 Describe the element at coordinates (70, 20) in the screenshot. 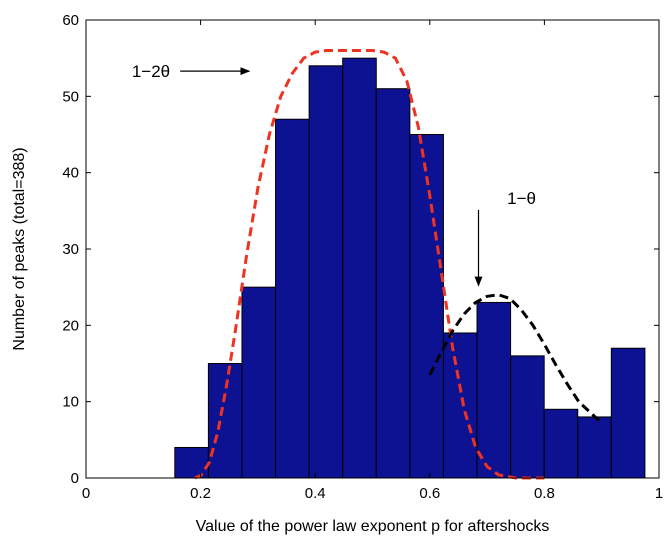

I see `y-tick-label-6: 60` at that location.